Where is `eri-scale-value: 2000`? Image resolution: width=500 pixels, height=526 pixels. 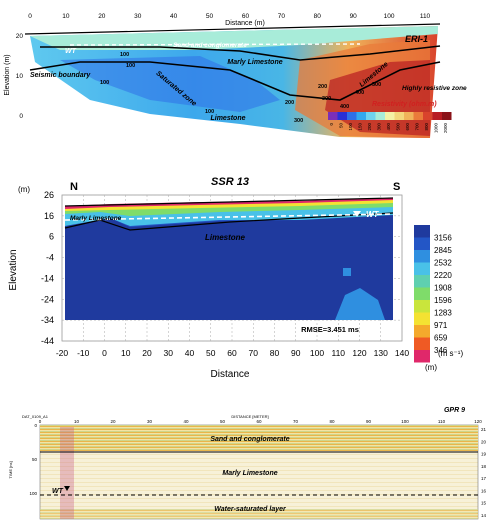
eri-scale-value: 2000 is located at coordinates (445, 128).